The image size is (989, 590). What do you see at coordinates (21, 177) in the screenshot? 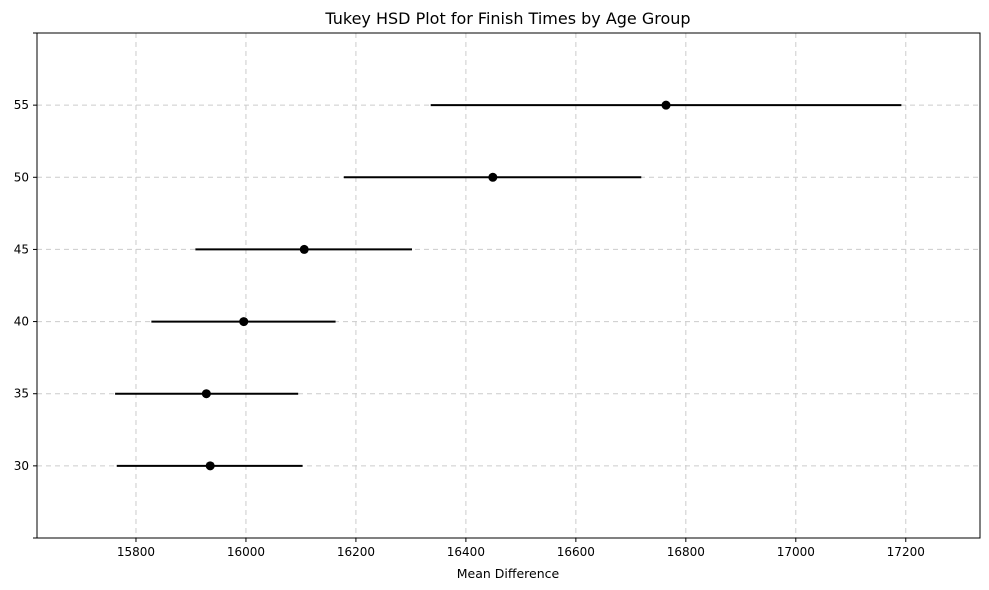
I see `y-tick-label: 50` at bounding box center [21, 177].